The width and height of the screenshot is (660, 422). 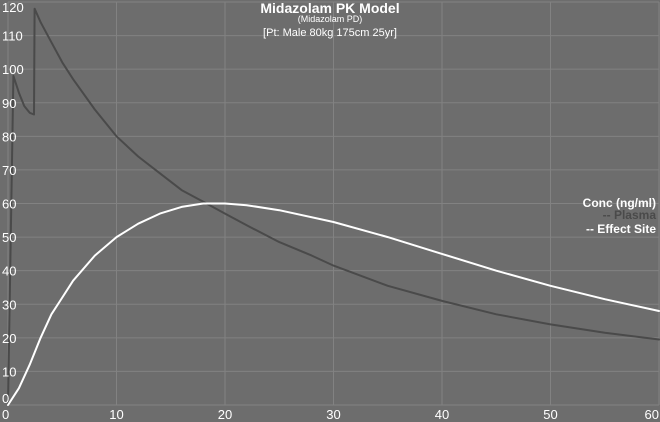 What do you see at coordinates (330, 33) in the screenshot?
I see `patient-info: [Pt: Male 80kg 175cm 25yr]` at bounding box center [330, 33].